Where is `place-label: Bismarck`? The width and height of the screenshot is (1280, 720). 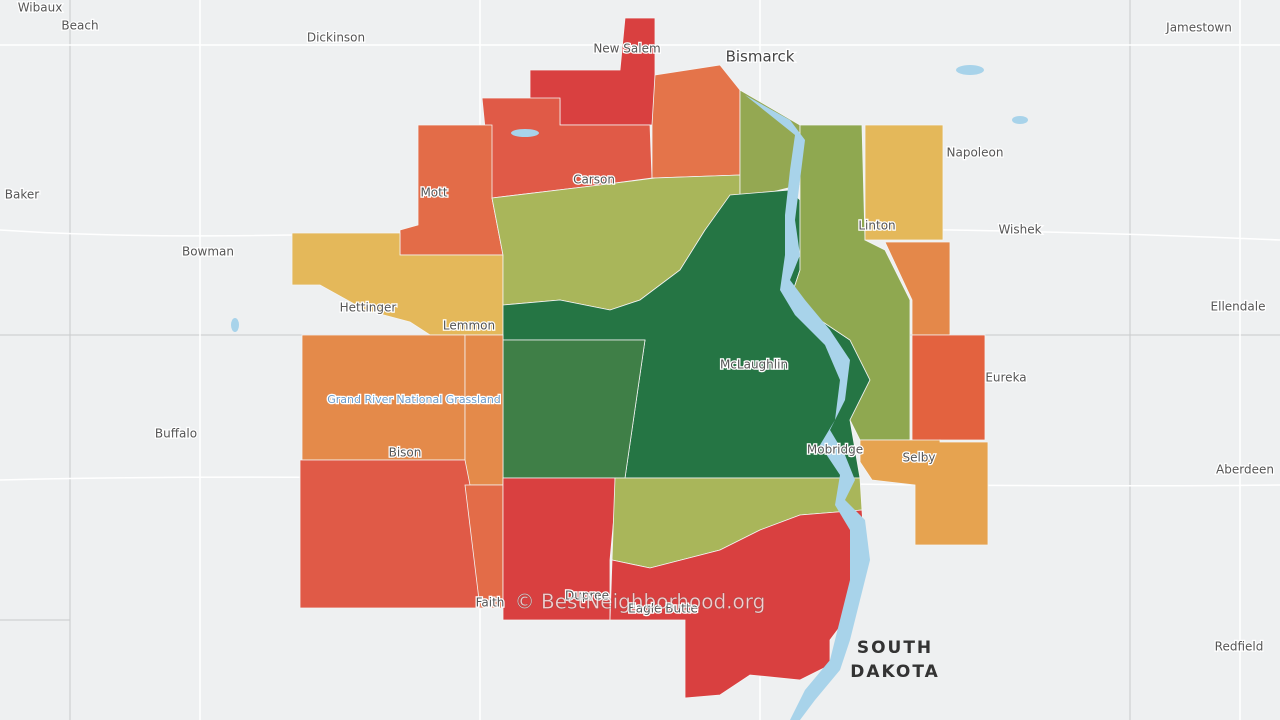 place-label: Bismarck is located at coordinates (760, 57).